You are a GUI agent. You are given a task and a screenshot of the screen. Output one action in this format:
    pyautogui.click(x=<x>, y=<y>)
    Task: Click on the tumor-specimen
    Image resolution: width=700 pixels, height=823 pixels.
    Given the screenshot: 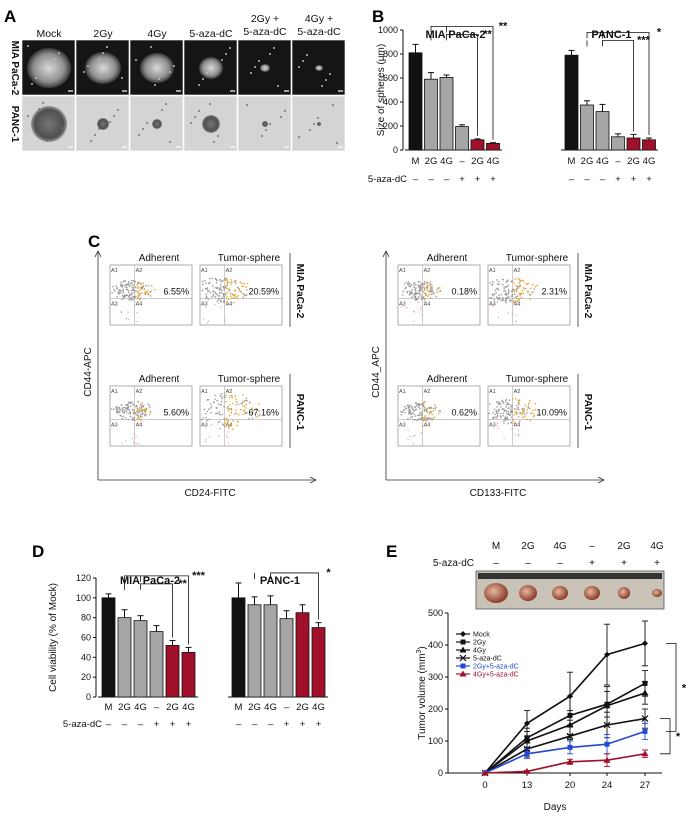 What is the action you would take?
    pyautogui.click(x=592, y=593)
    